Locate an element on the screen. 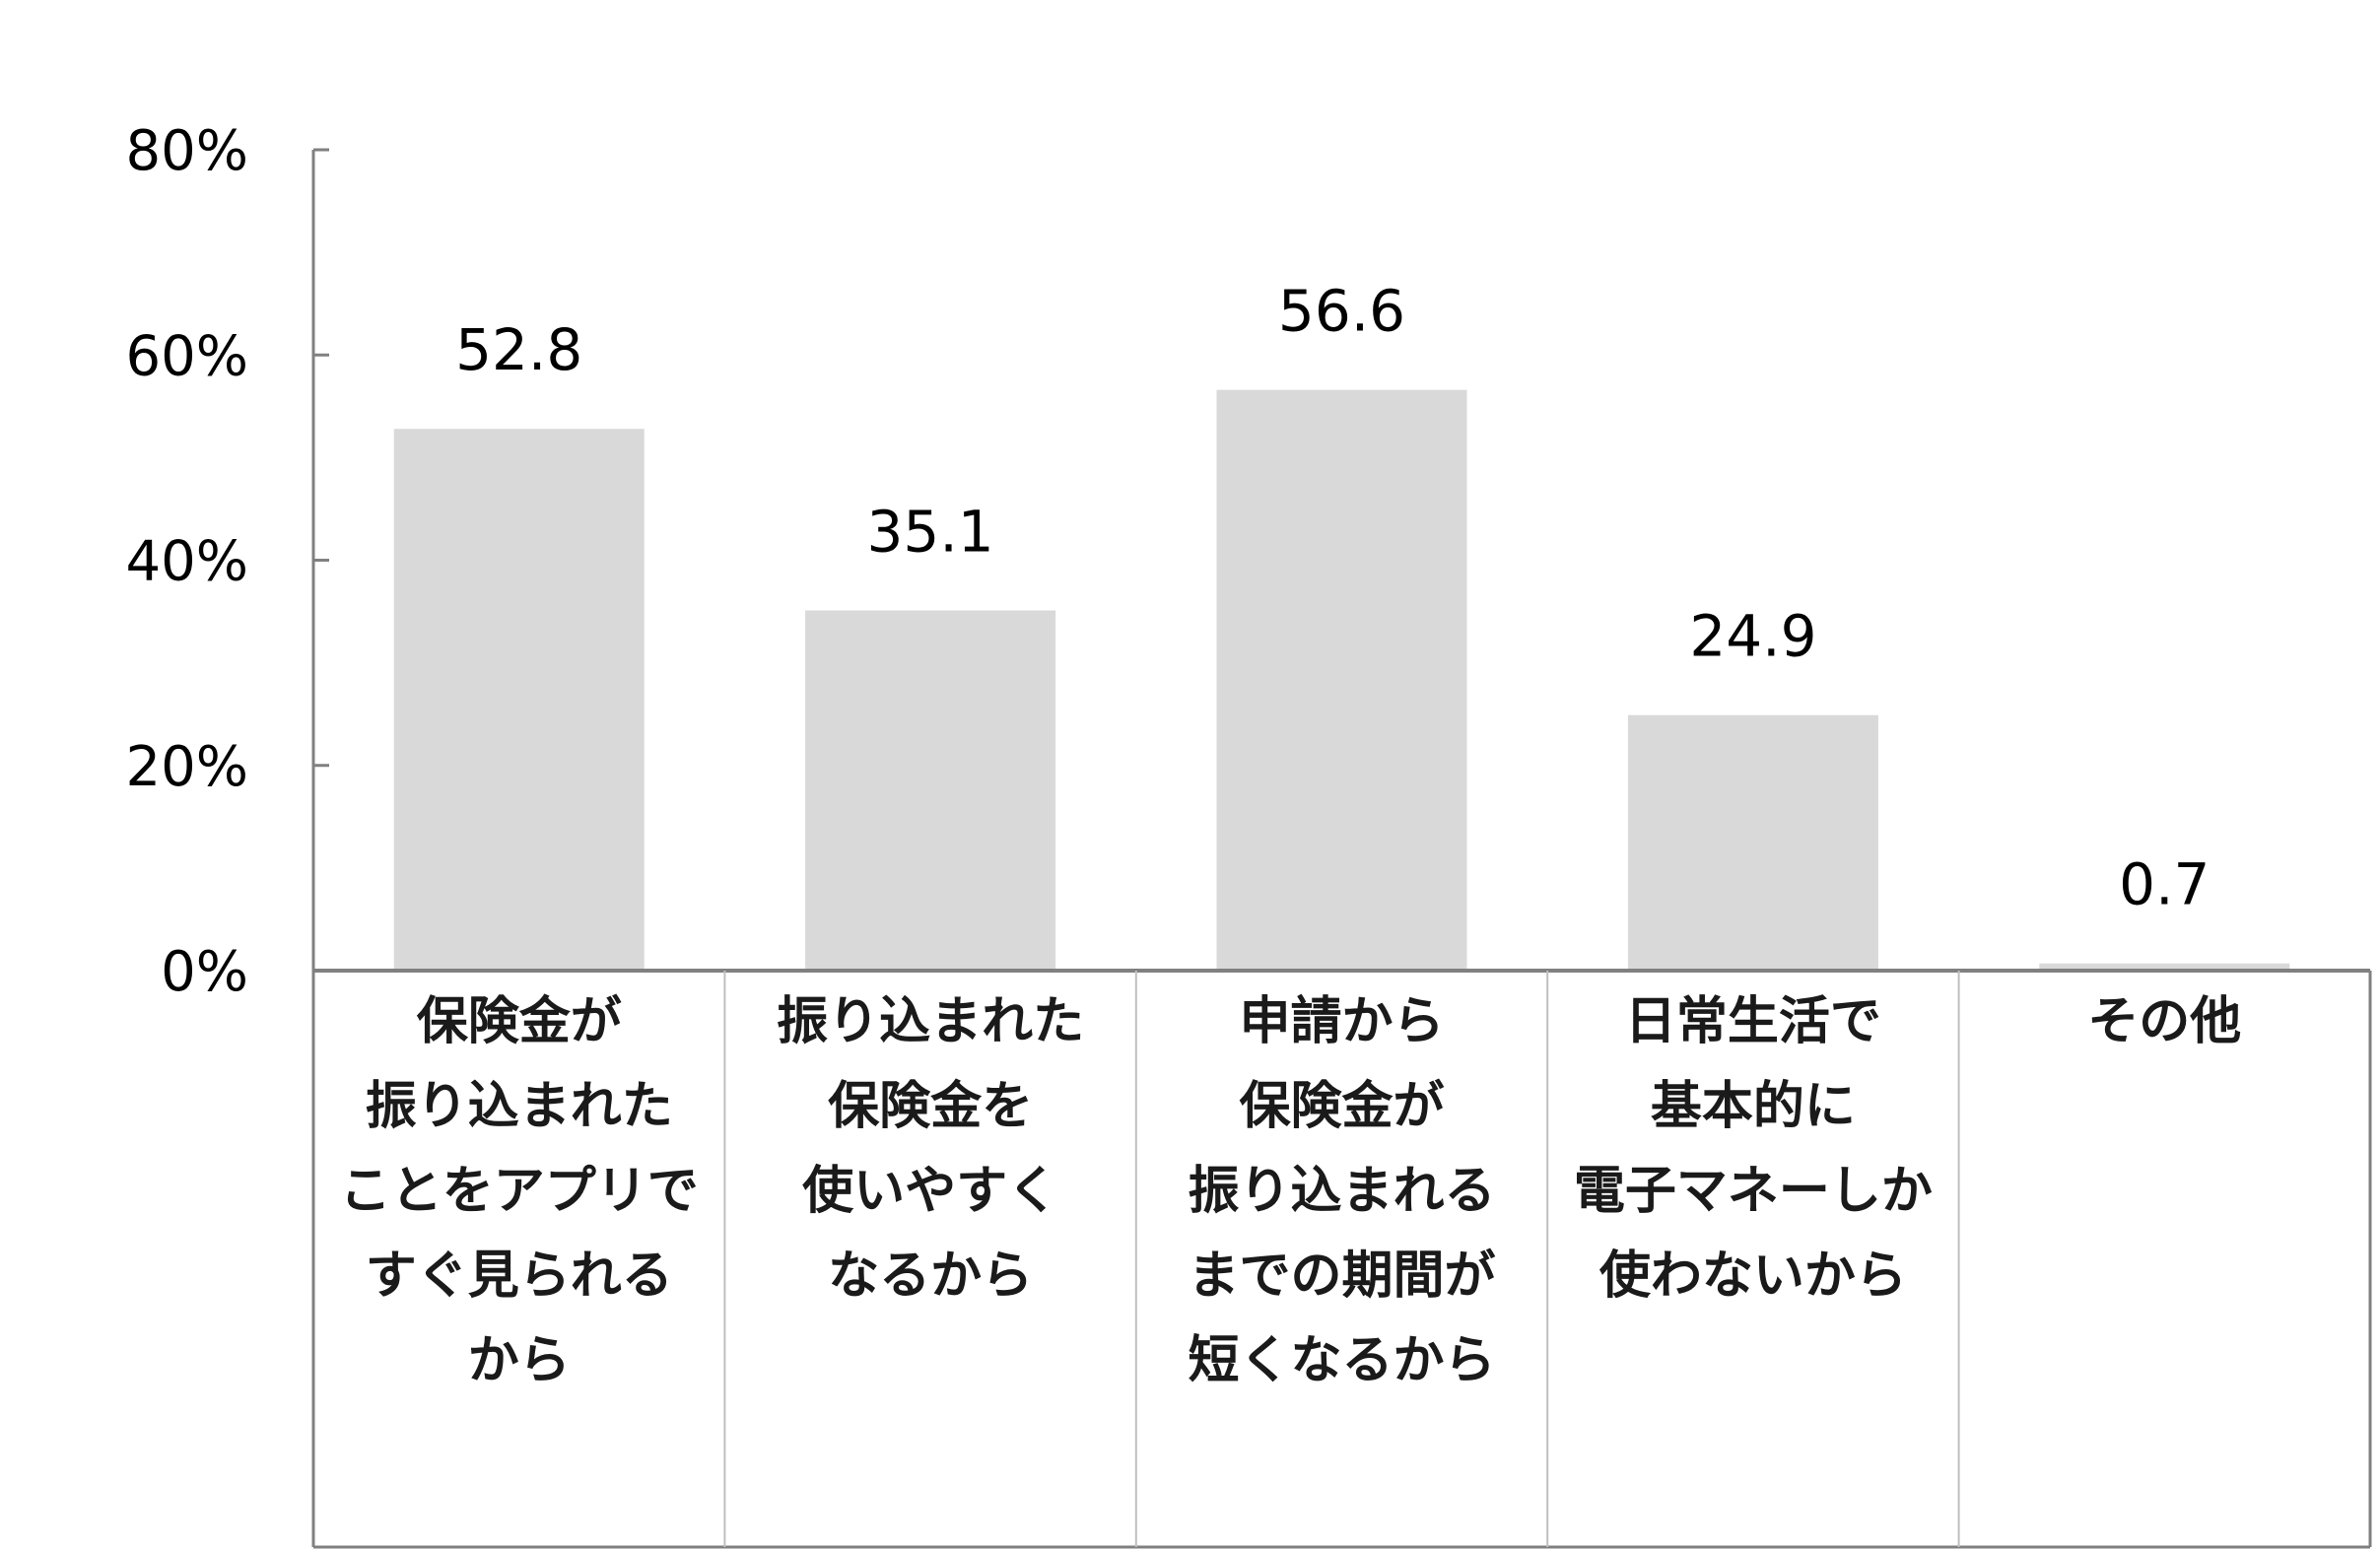  category-label: 保険金が振り込まれたことをアプリですぐ見られるから is located at coordinates (519, 1191).